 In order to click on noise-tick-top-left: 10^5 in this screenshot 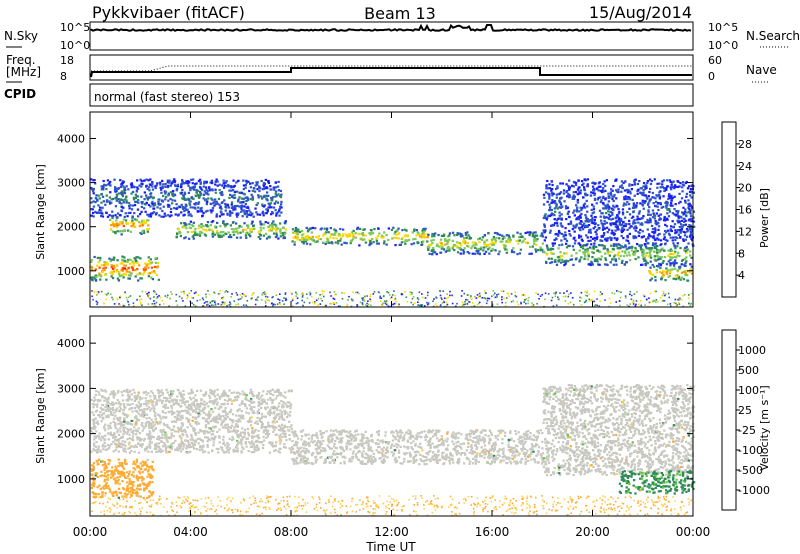, I will do `click(75, 27)`.